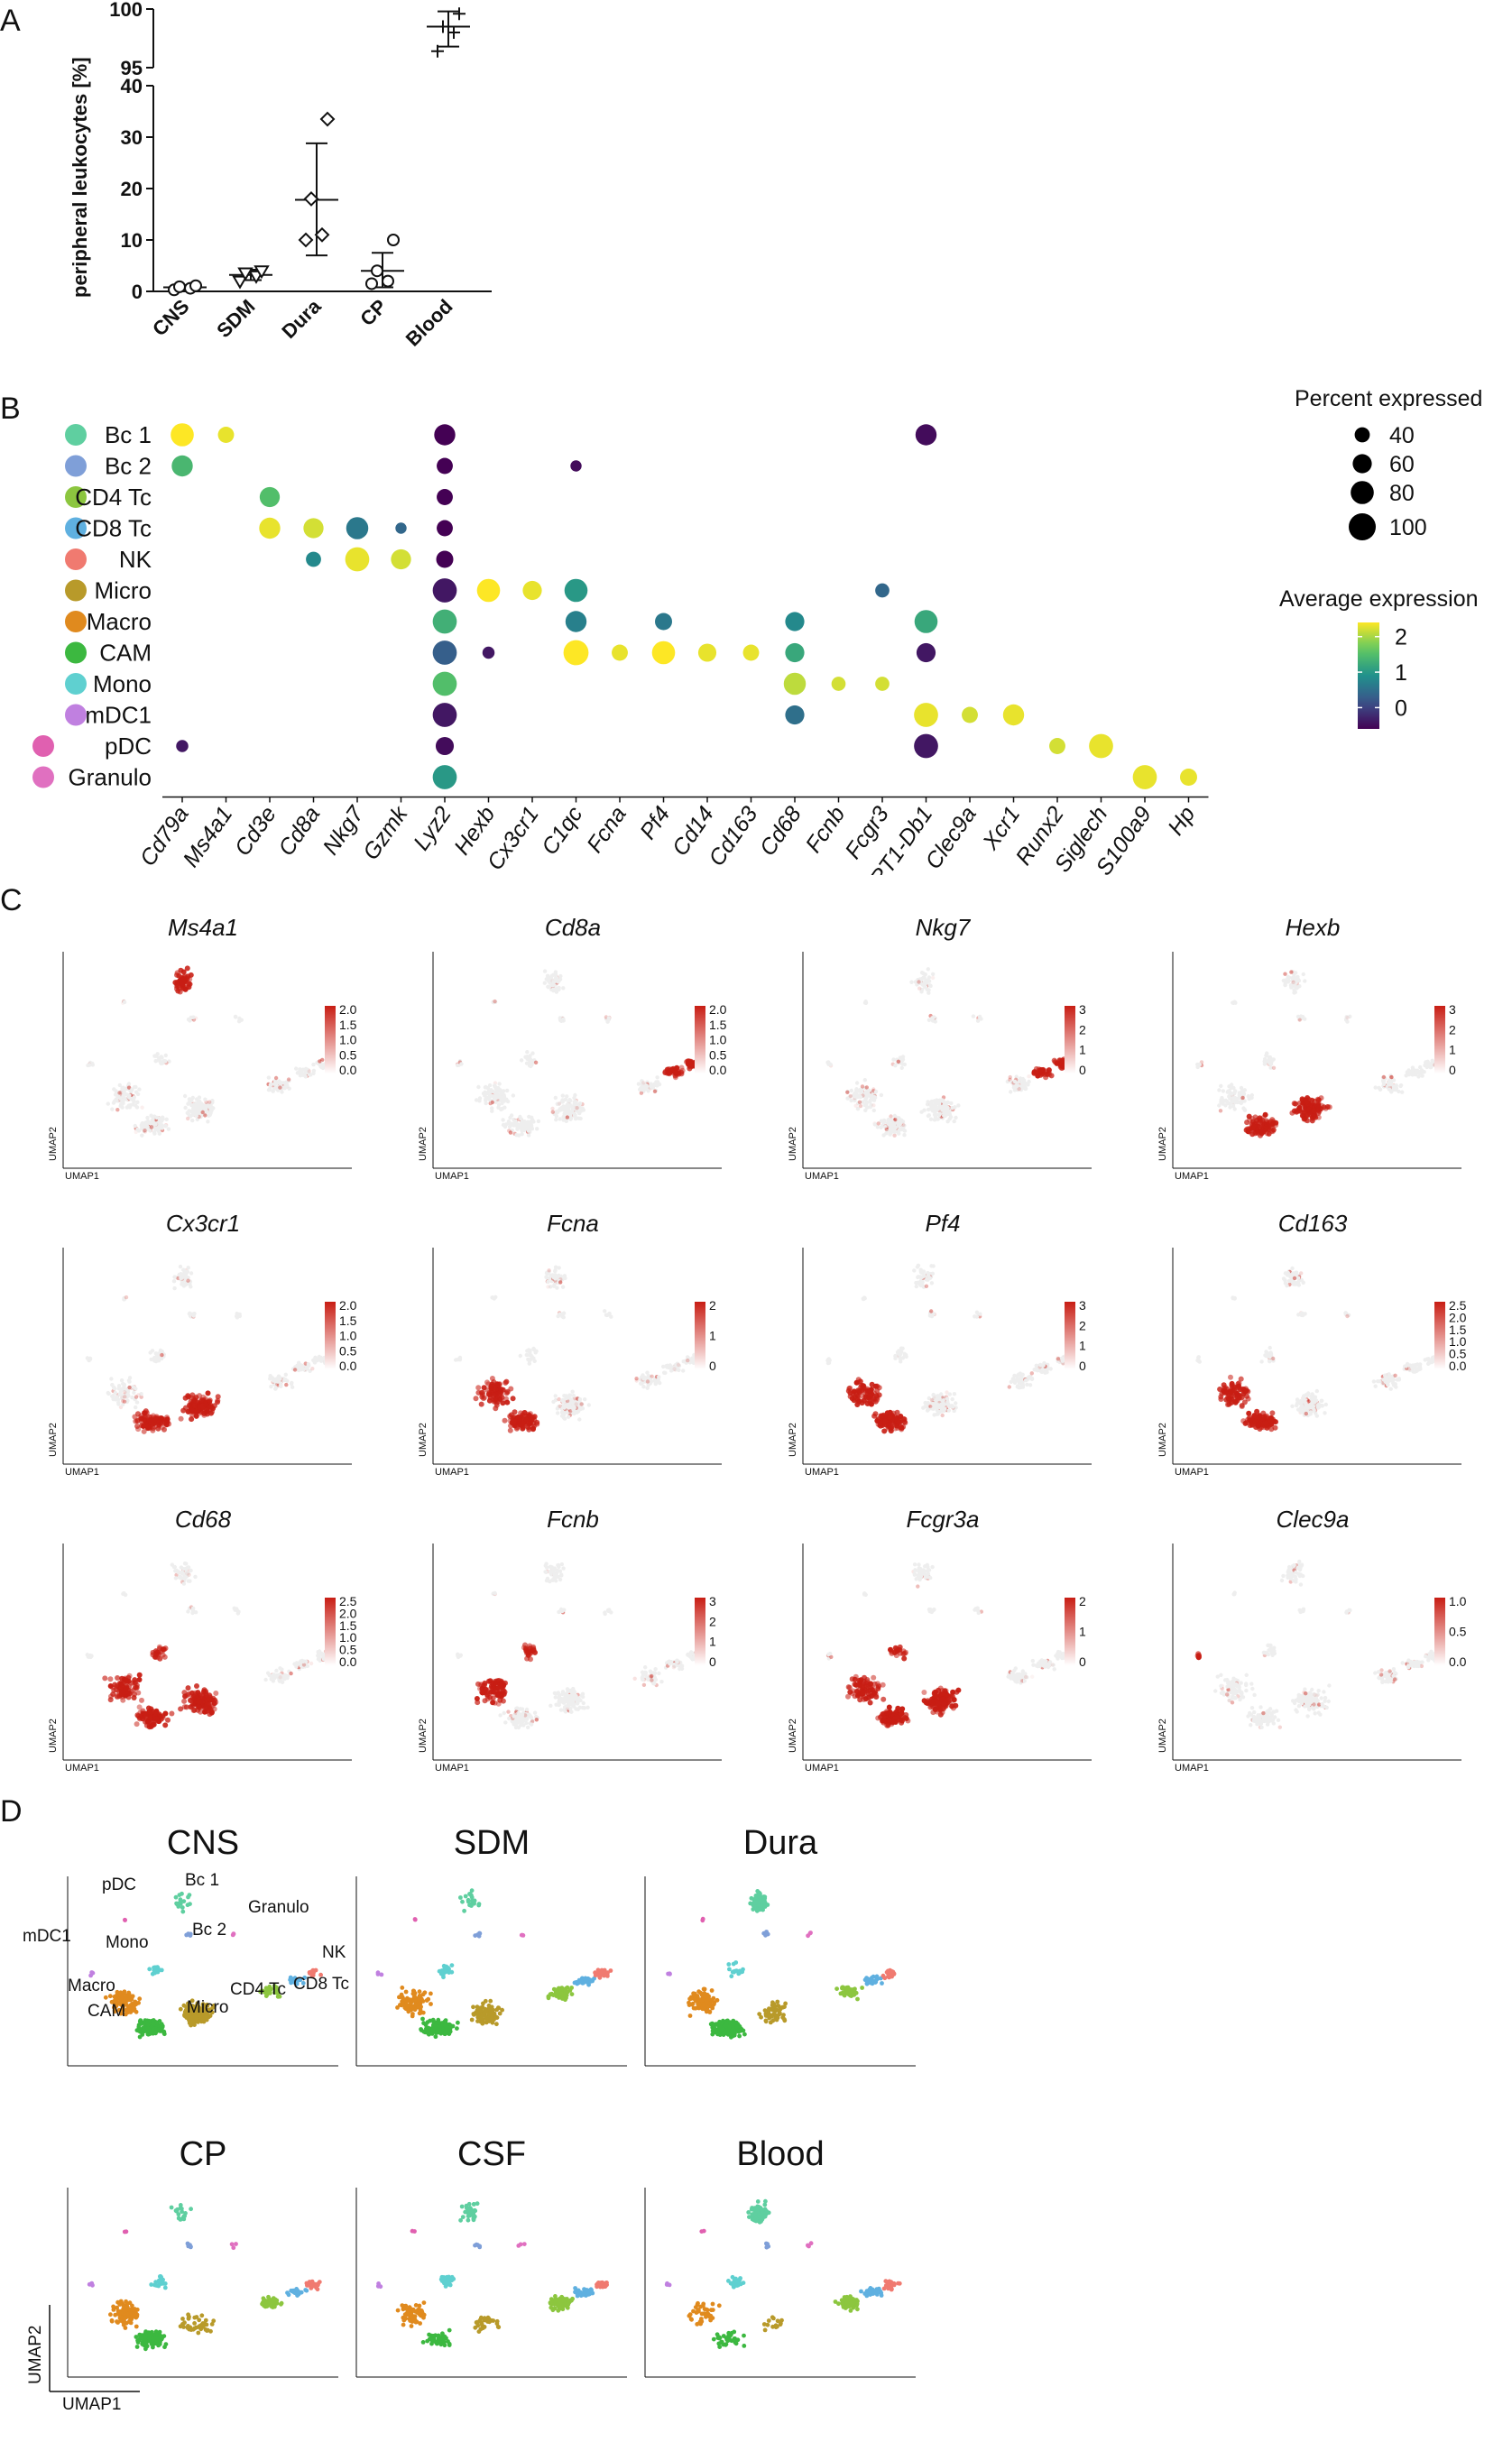 The width and height of the screenshot is (1512, 2442). What do you see at coordinates (1402, 464) in the screenshot?
I see `size-legend-label: 60` at bounding box center [1402, 464].